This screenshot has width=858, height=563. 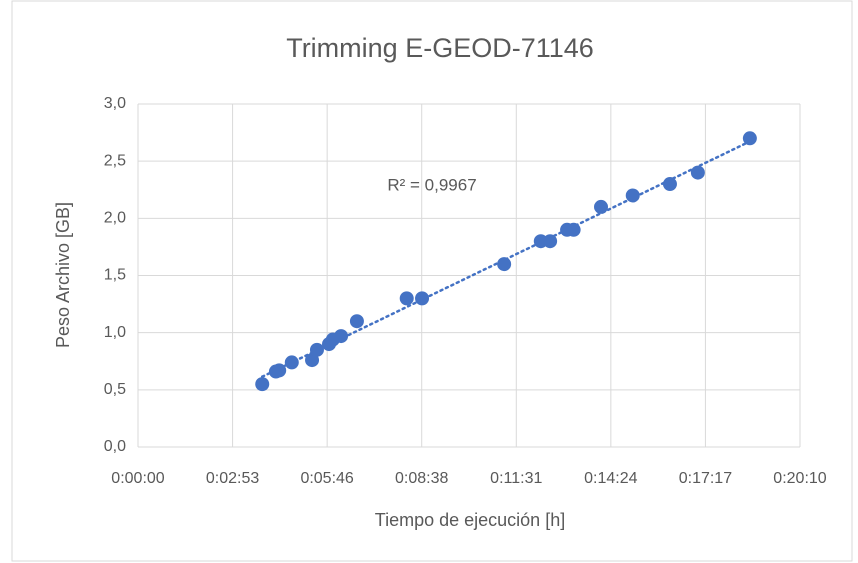 I want to click on y-tick-label: 0,0, so click(x=115, y=446).